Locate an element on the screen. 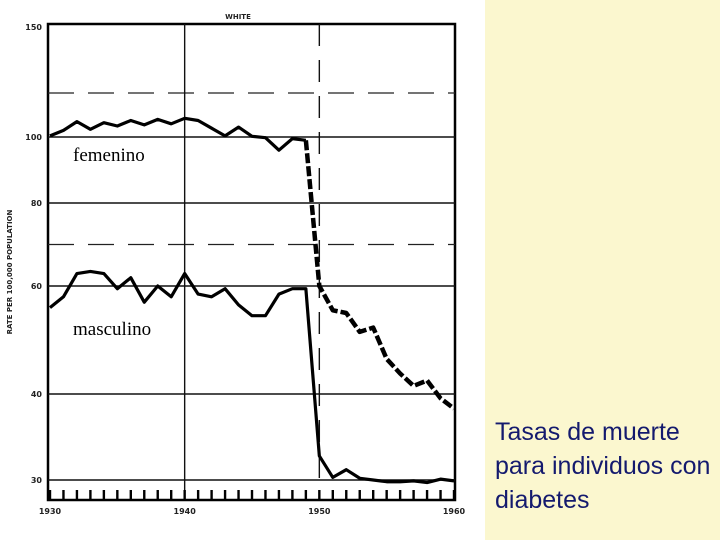  y-tick-label: 30 is located at coordinates (37, 480).